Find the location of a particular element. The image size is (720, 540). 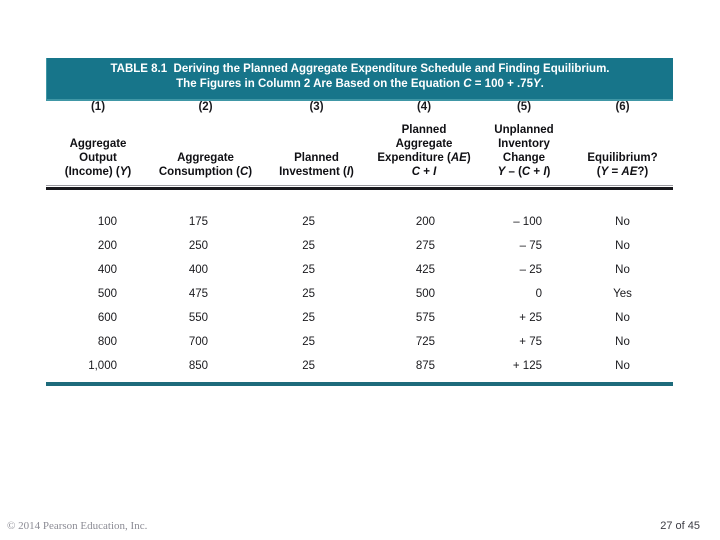

table-cell: 100 is located at coordinates (107, 222).